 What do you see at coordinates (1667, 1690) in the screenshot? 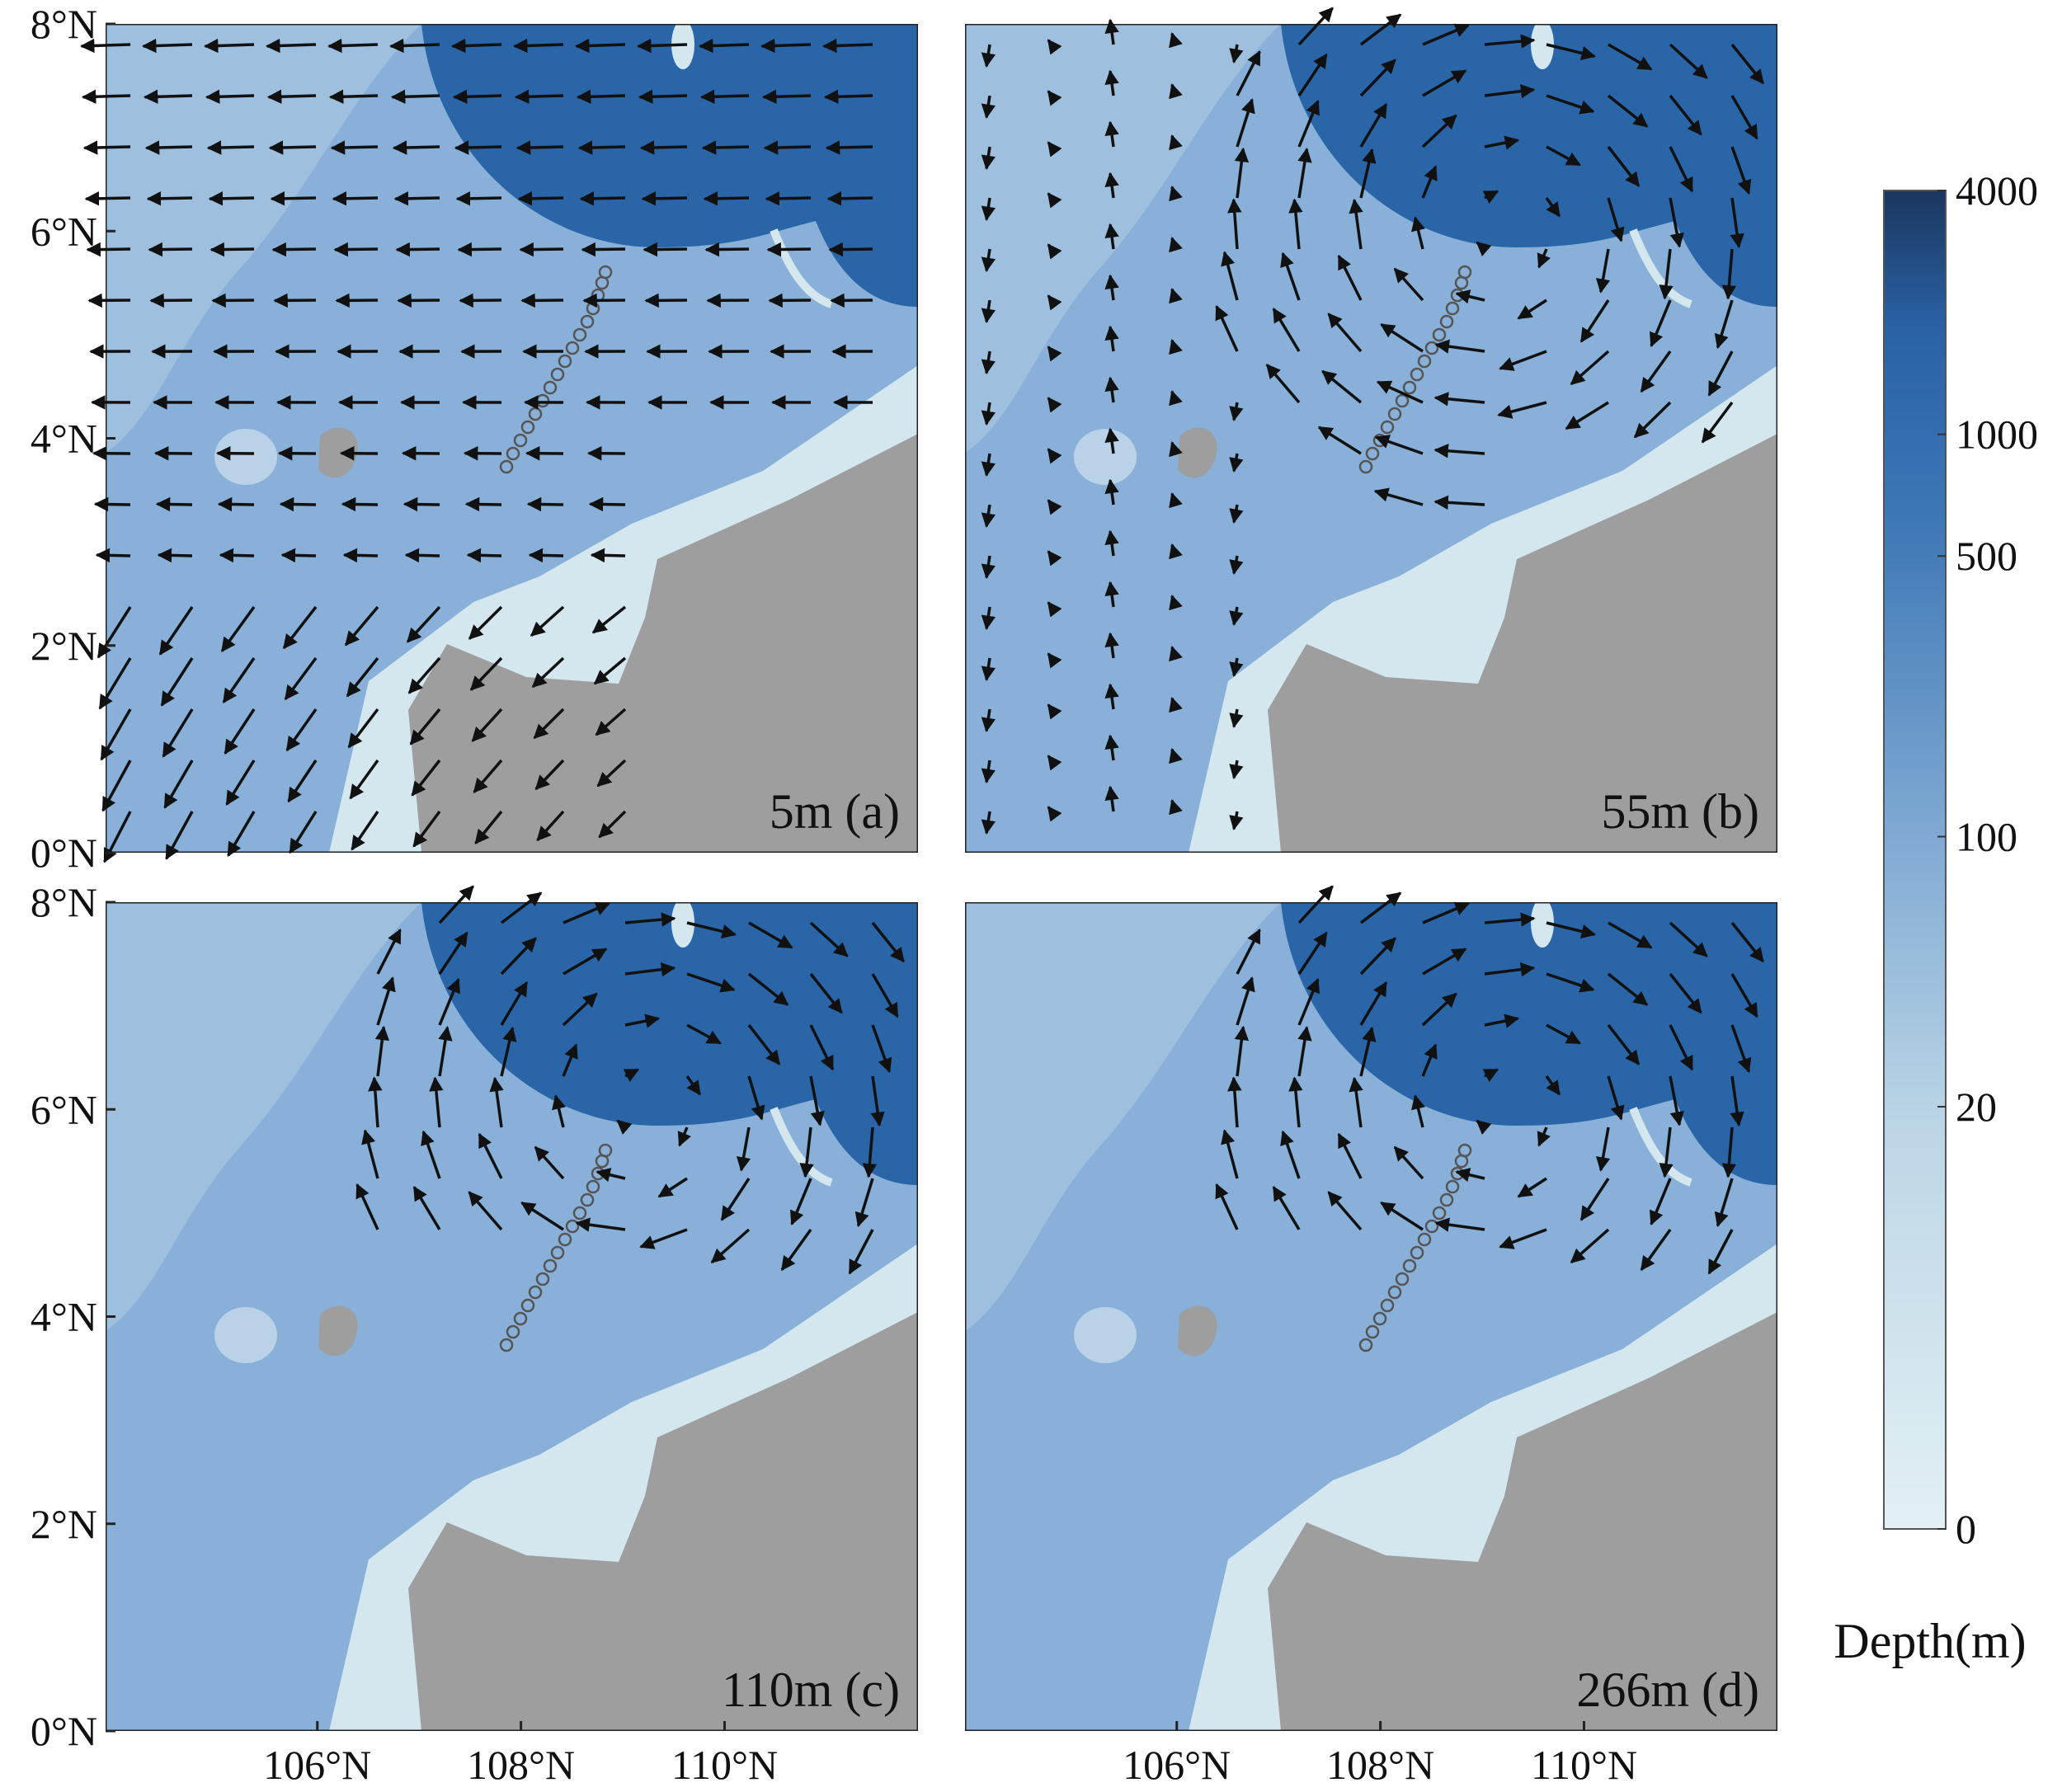
I see `panel-label: 266m (d)` at bounding box center [1667, 1690].